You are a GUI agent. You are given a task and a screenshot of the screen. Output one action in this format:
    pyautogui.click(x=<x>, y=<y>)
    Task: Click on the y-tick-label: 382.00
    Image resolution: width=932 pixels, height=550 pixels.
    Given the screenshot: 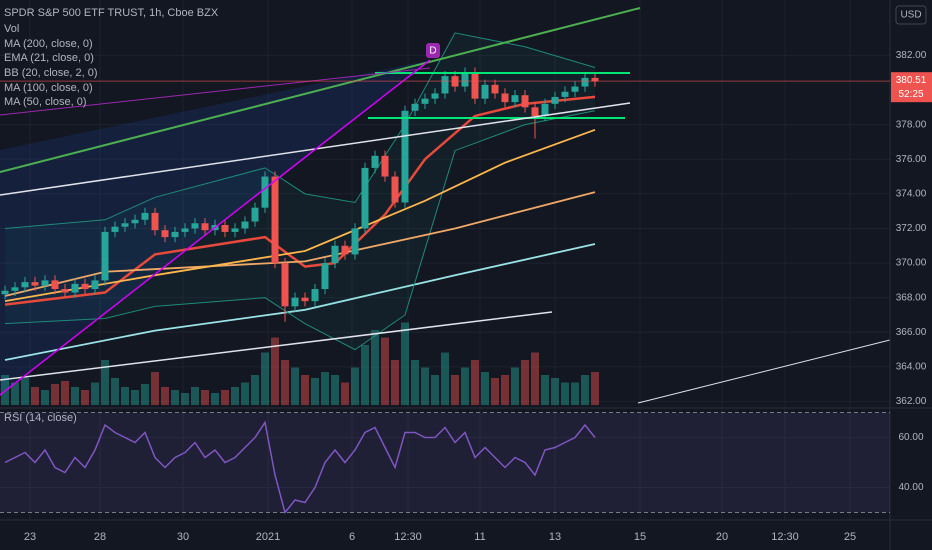 What is the action you would take?
    pyautogui.click(x=911, y=55)
    